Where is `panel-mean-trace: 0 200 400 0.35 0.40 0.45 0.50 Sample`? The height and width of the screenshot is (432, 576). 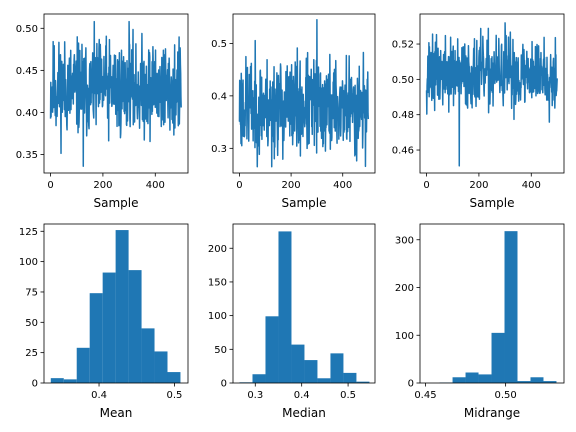
panel-mean-trace: 0 200 400 0.35 0.40 0.45 0.50 Sample is located at coordinates (102, 111).